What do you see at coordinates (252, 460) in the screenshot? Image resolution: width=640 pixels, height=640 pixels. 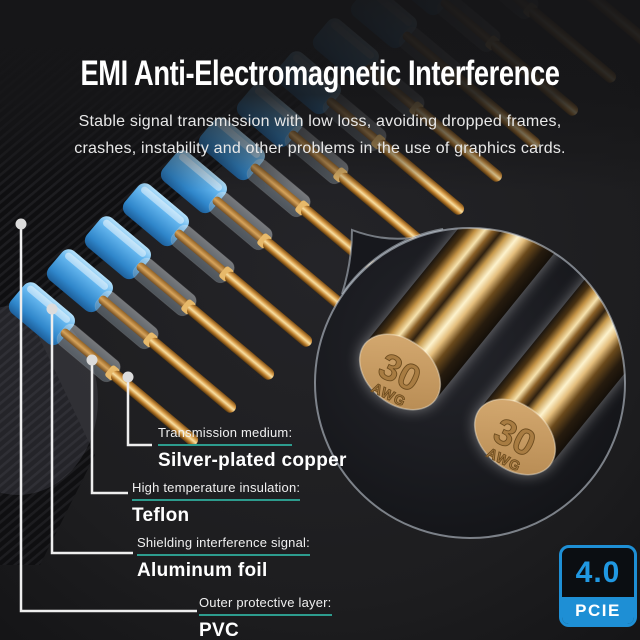 I see `callout-value: Silver-plated copper` at bounding box center [252, 460].